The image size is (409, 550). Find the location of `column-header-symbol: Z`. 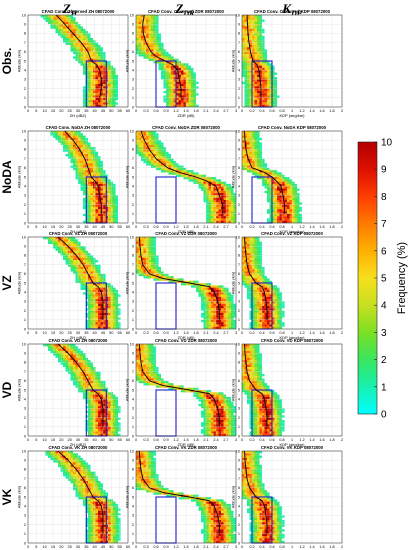

column-header-symbol: Z is located at coordinates (178, 8).